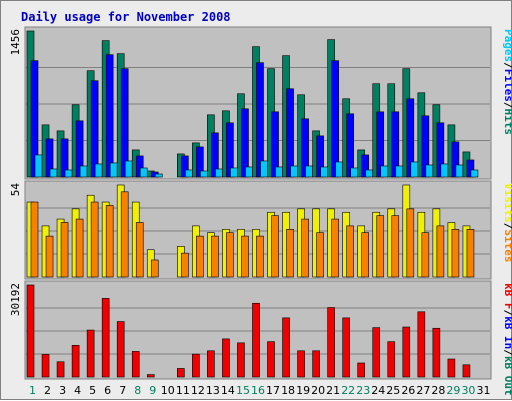 The image size is (512, 401). Describe the element at coordinates (15, 42) in the screenshot. I see `y-max-label-hits-files-pages: 1456` at that location.